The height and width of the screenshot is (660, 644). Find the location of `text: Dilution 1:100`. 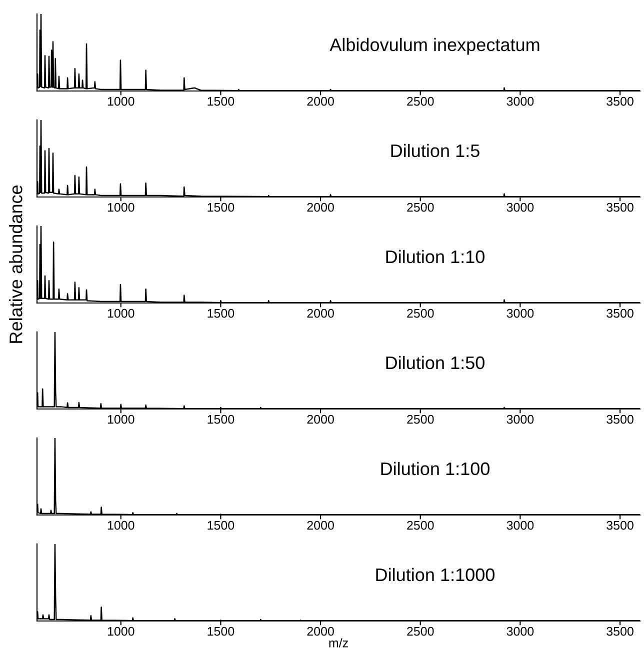

text: Dilution 1:100 is located at coordinates (435, 469).